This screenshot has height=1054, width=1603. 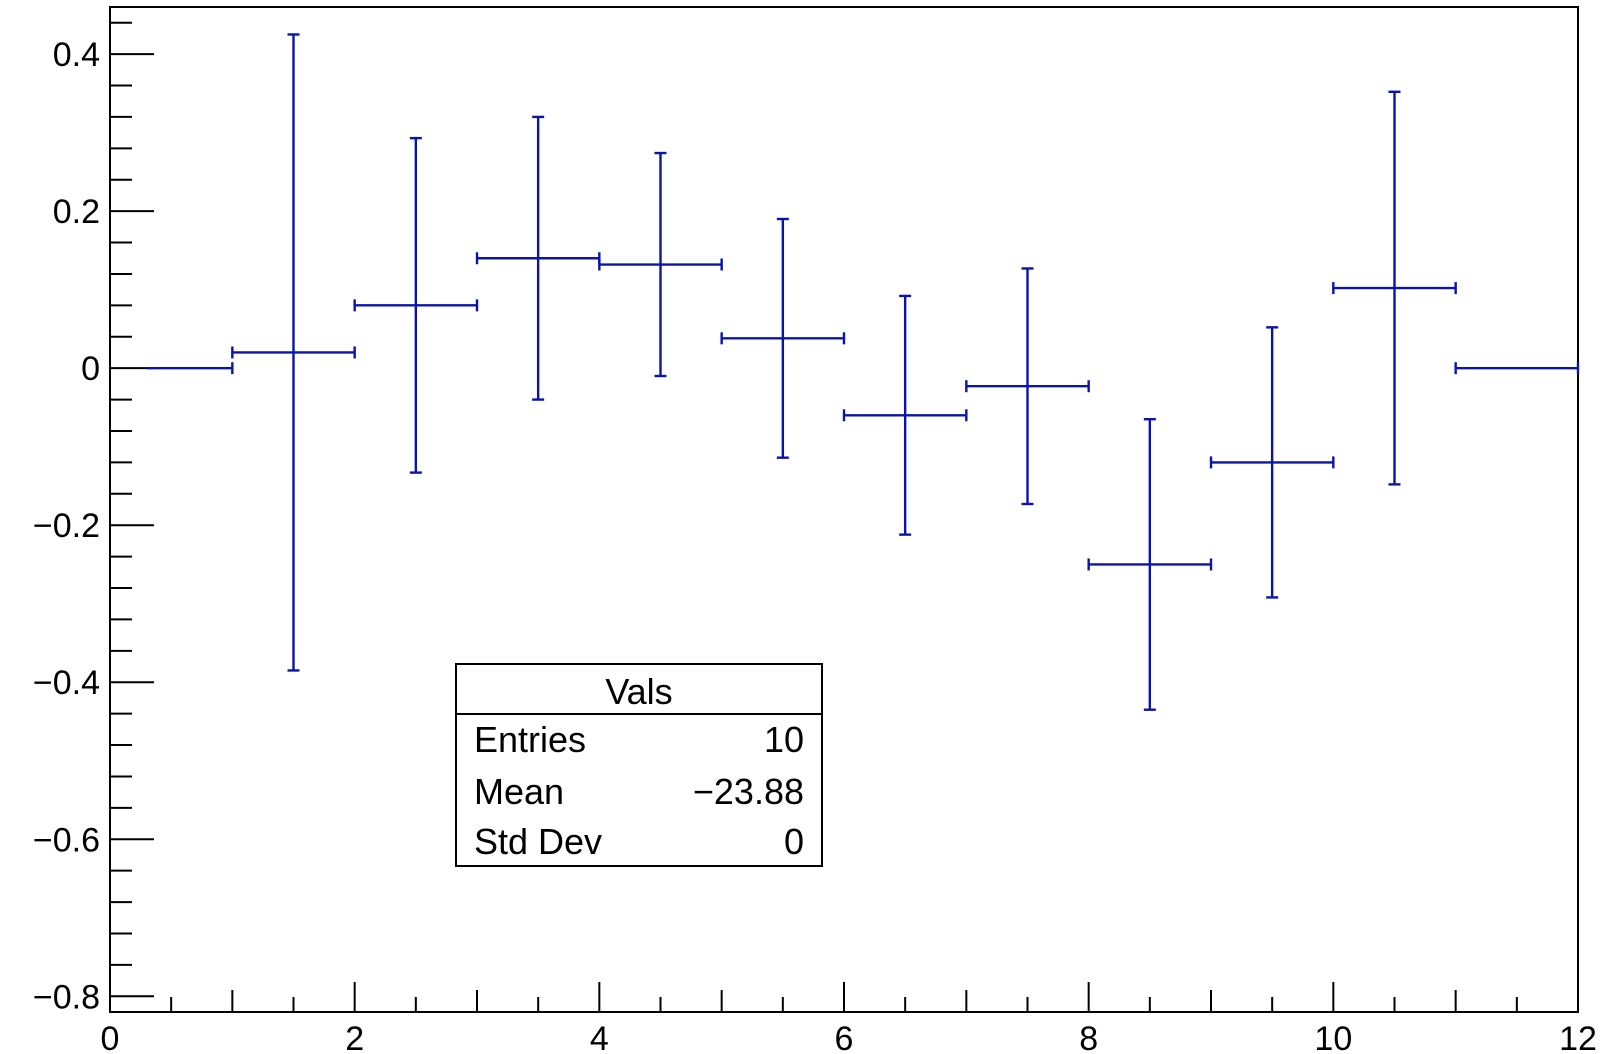 I want to click on stats-stddev-value: 0, so click(x=794, y=841).